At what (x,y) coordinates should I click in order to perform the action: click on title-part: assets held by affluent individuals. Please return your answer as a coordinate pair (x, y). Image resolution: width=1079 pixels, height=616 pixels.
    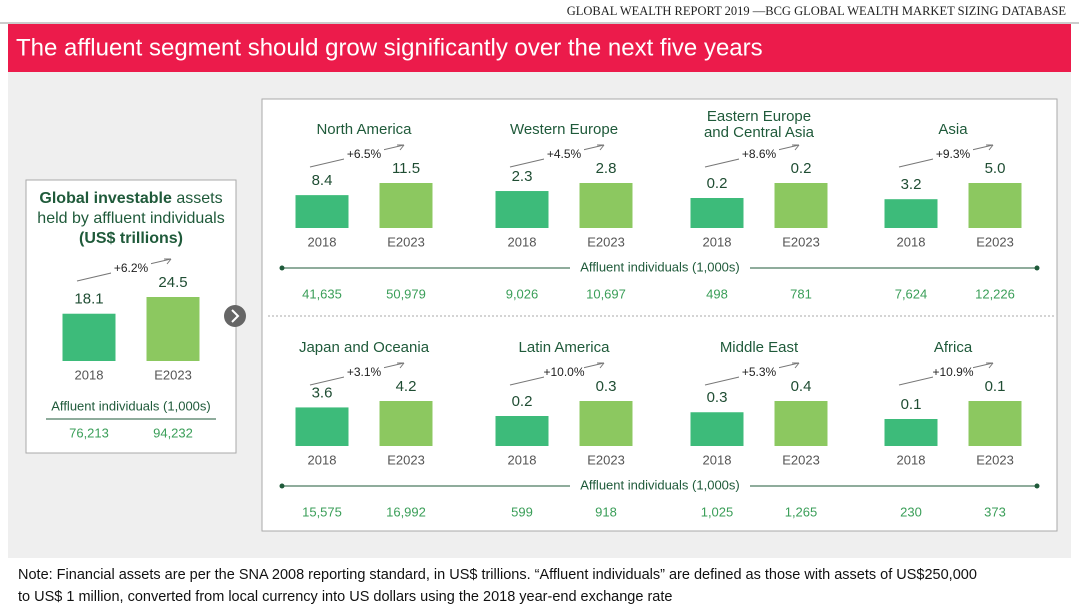
    Looking at the image, I should click on (131, 208).